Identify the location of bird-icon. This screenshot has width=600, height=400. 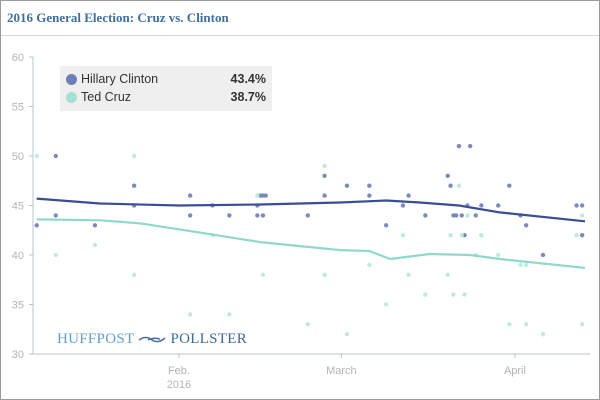
(152, 339).